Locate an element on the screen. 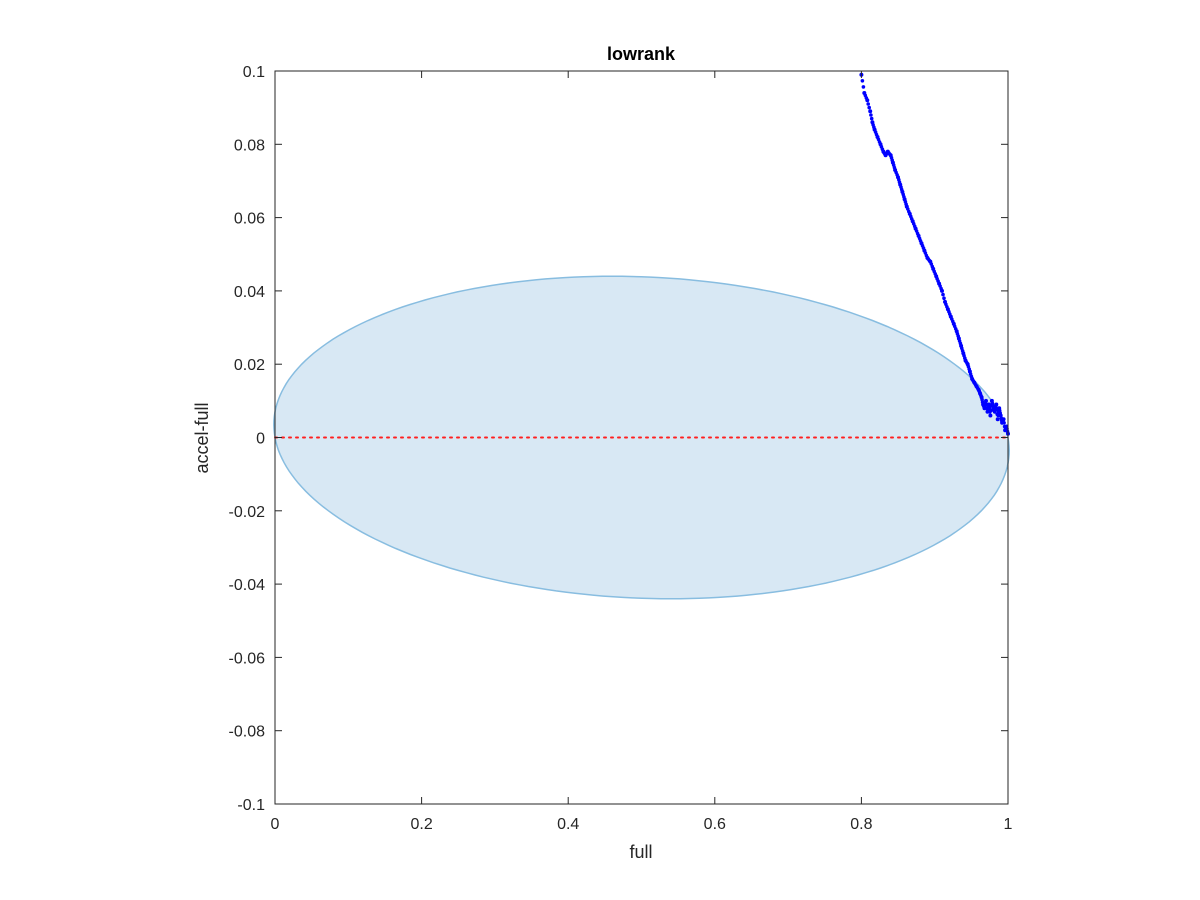  y-tick-label: 0.08 is located at coordinates (249, 145).